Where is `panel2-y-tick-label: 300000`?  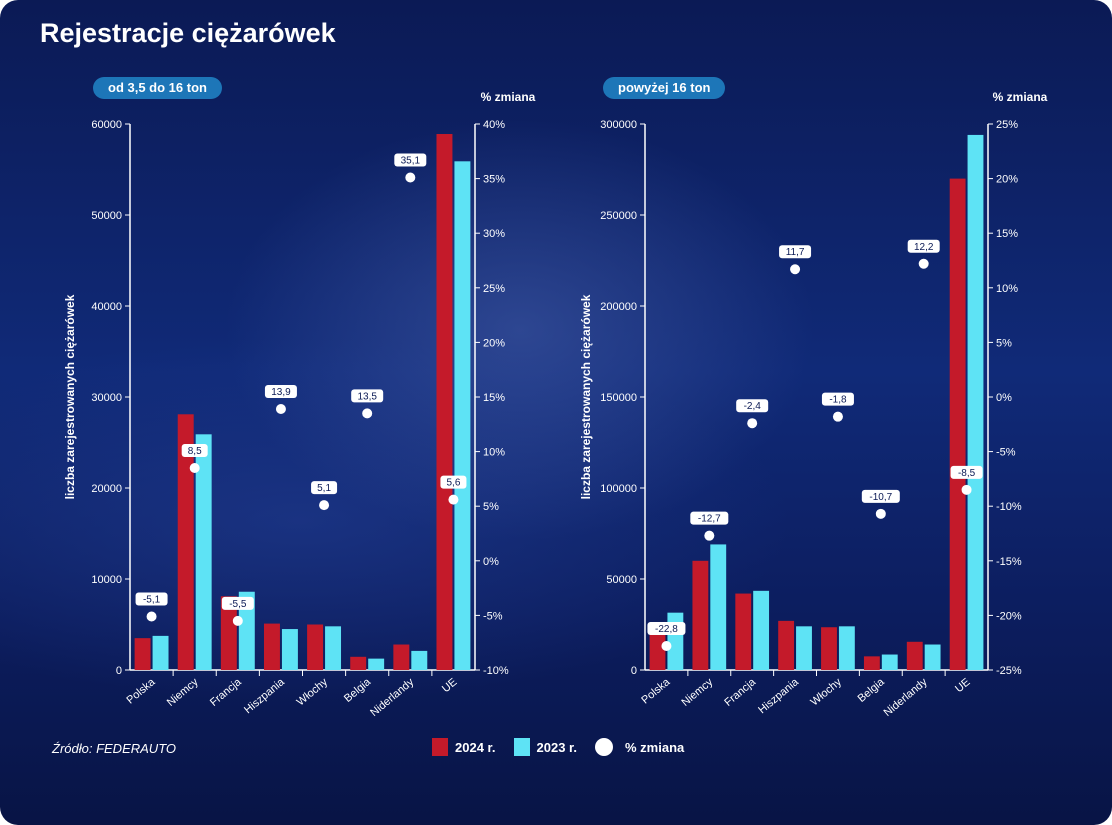
panel2-y-tick-label: 300000 is located at coordinates (618, 125).